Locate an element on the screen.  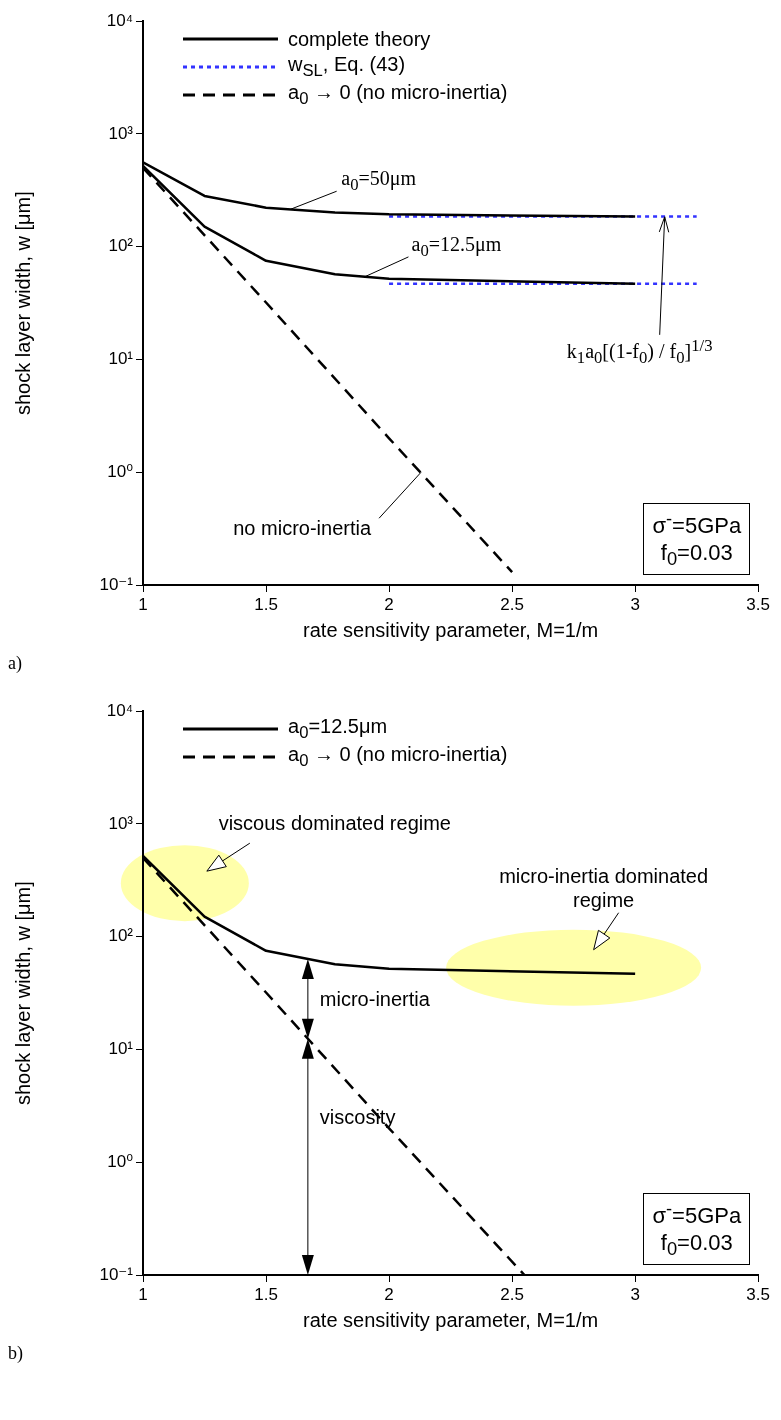
annotation: a$_{0}$=50μm is located at coordinates (379, 180).